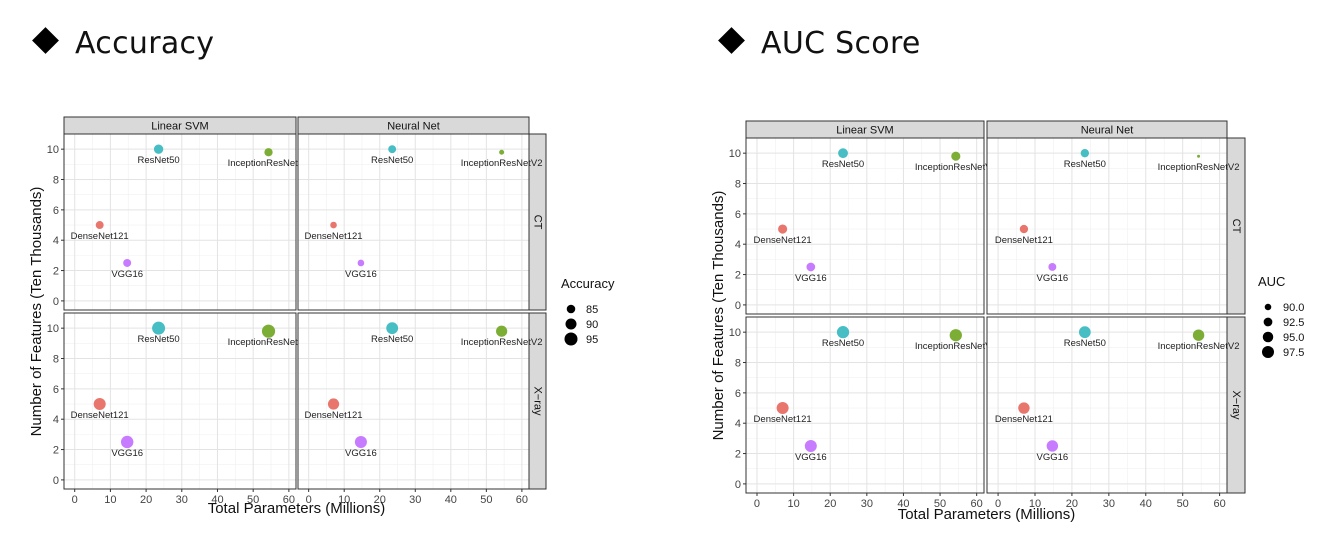 The width and height of the screenshot is (1331, 544). Describe the element at coordinates (841, 43) in the screenshot. I see `auc-heading-text: AUC Score` at that location.